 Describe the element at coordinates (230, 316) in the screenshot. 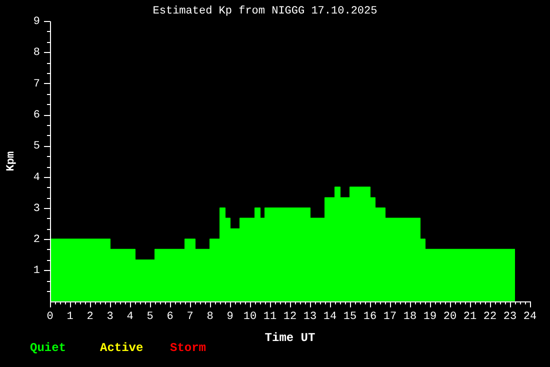

I see `x-tick-label: 9` at that location.